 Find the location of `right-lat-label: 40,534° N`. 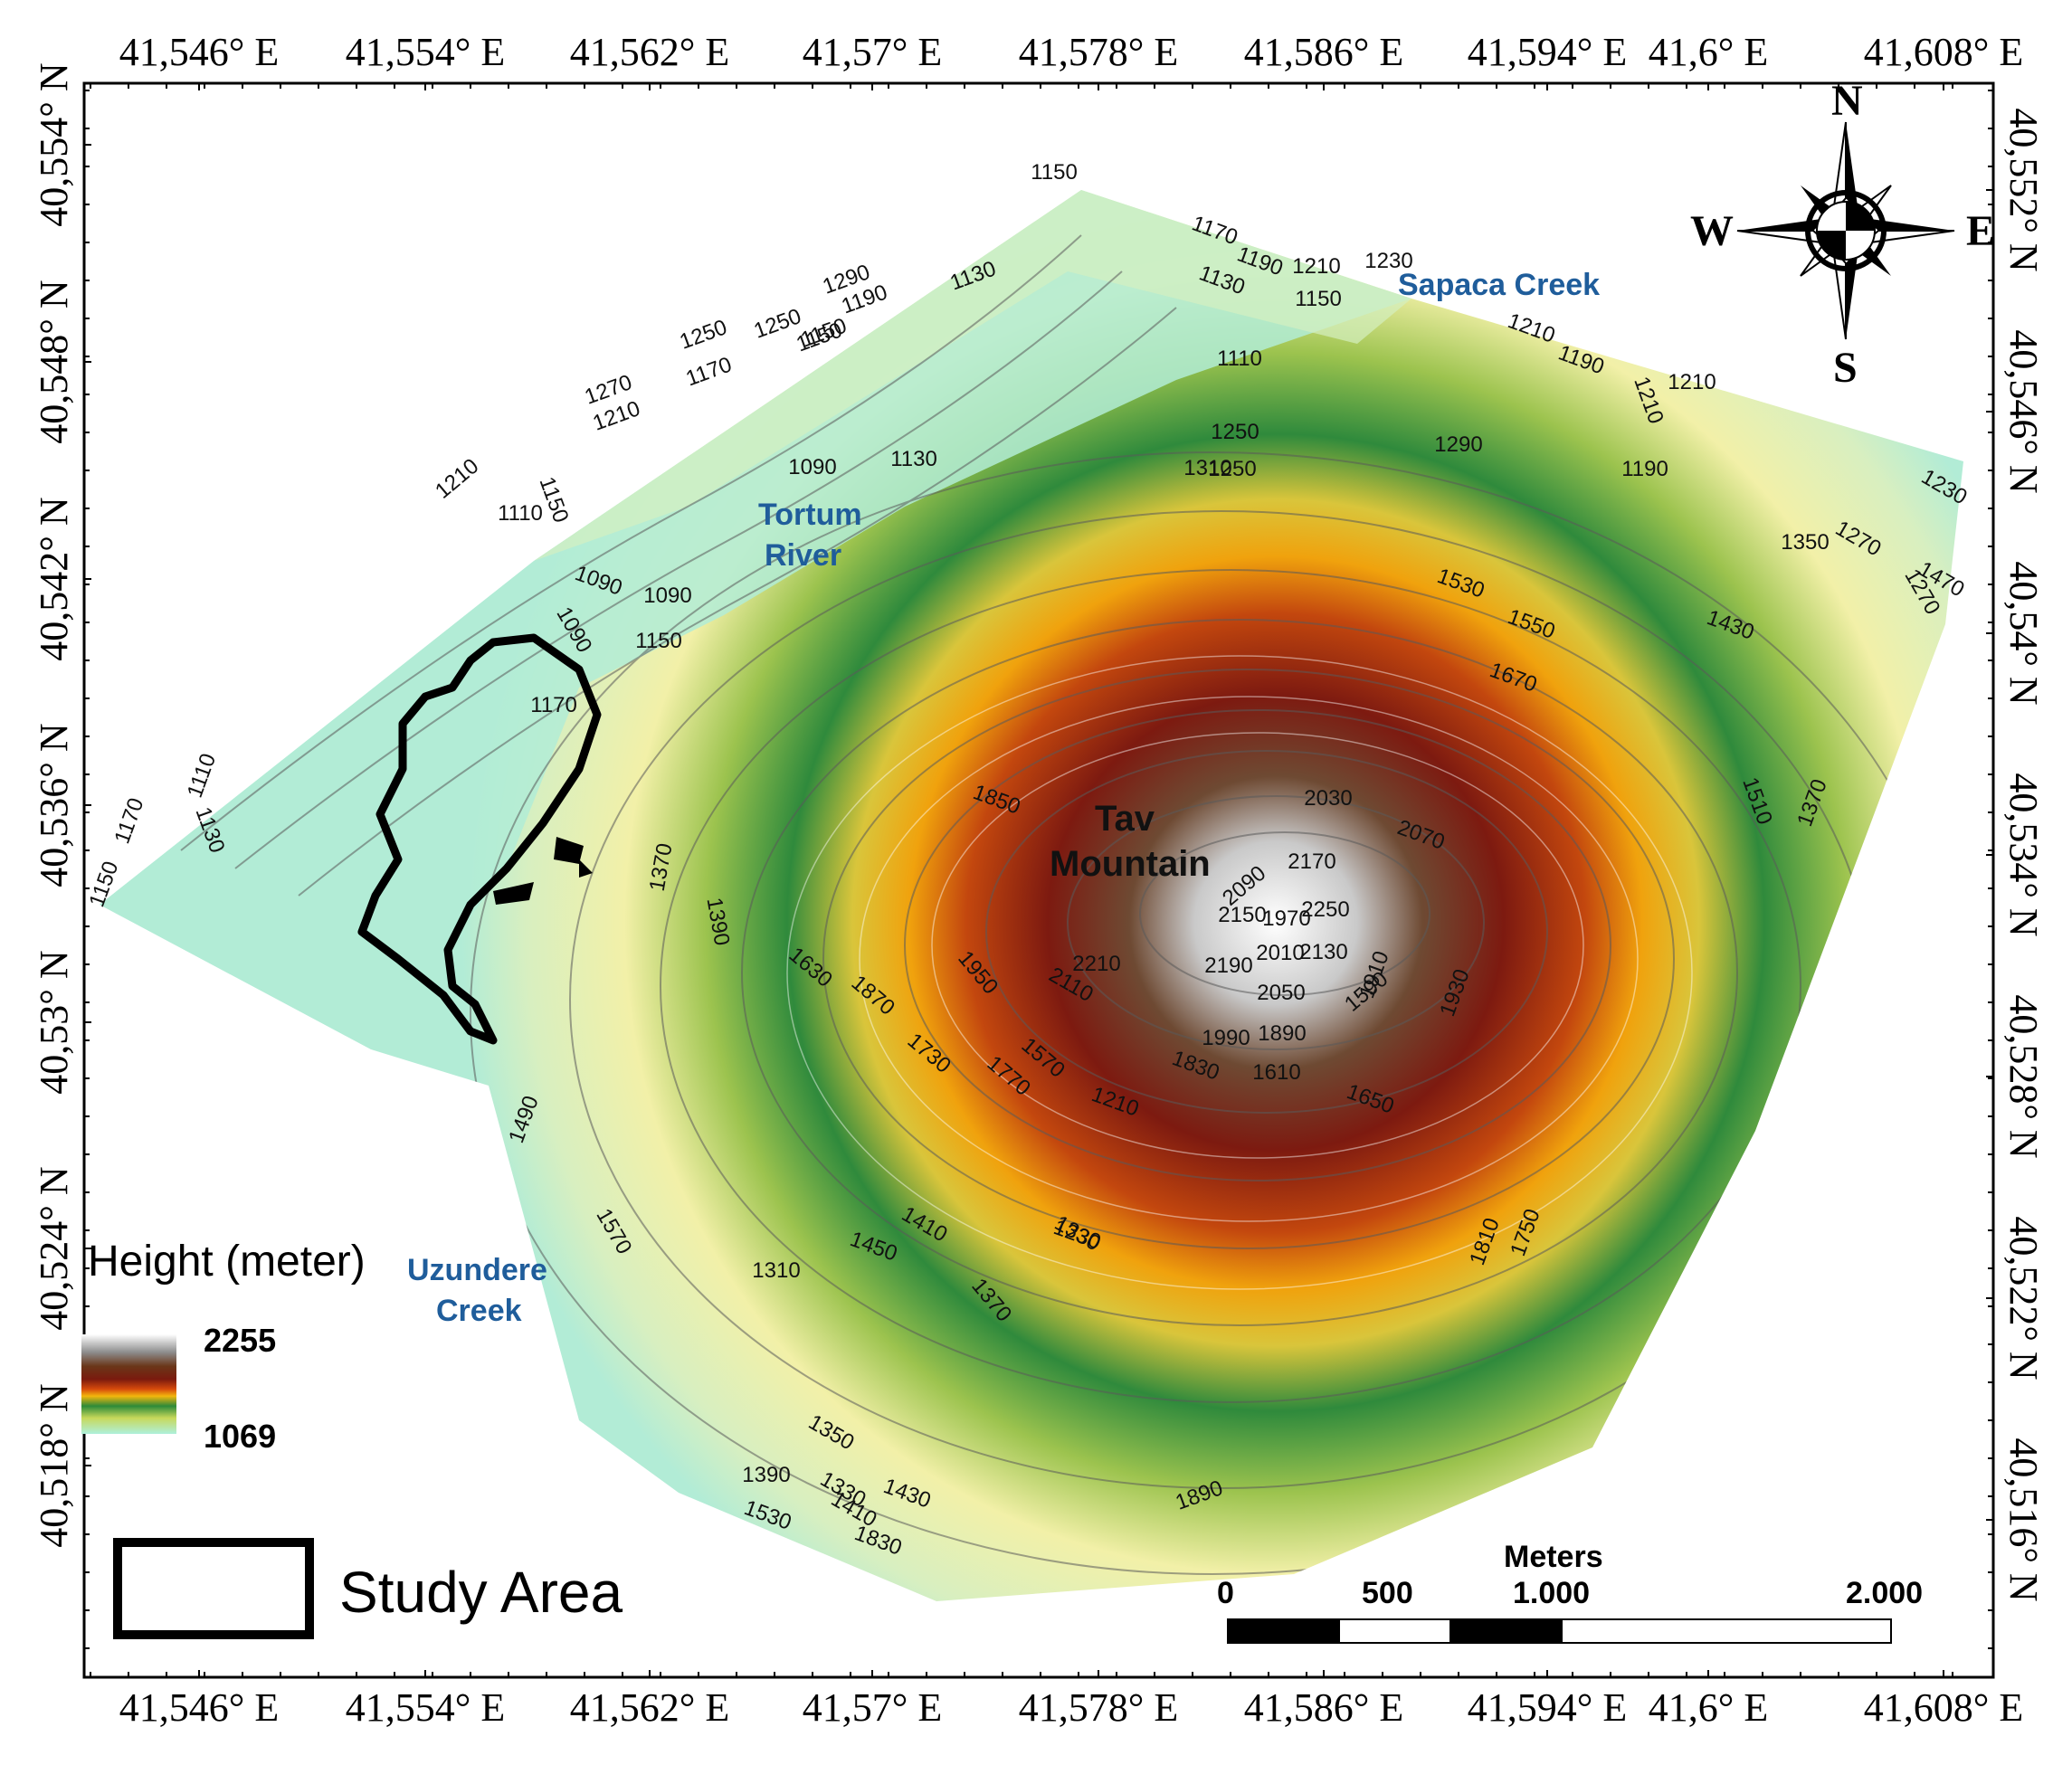

right-lat-label: 40,534° N is located at coordinates (2023, 855).